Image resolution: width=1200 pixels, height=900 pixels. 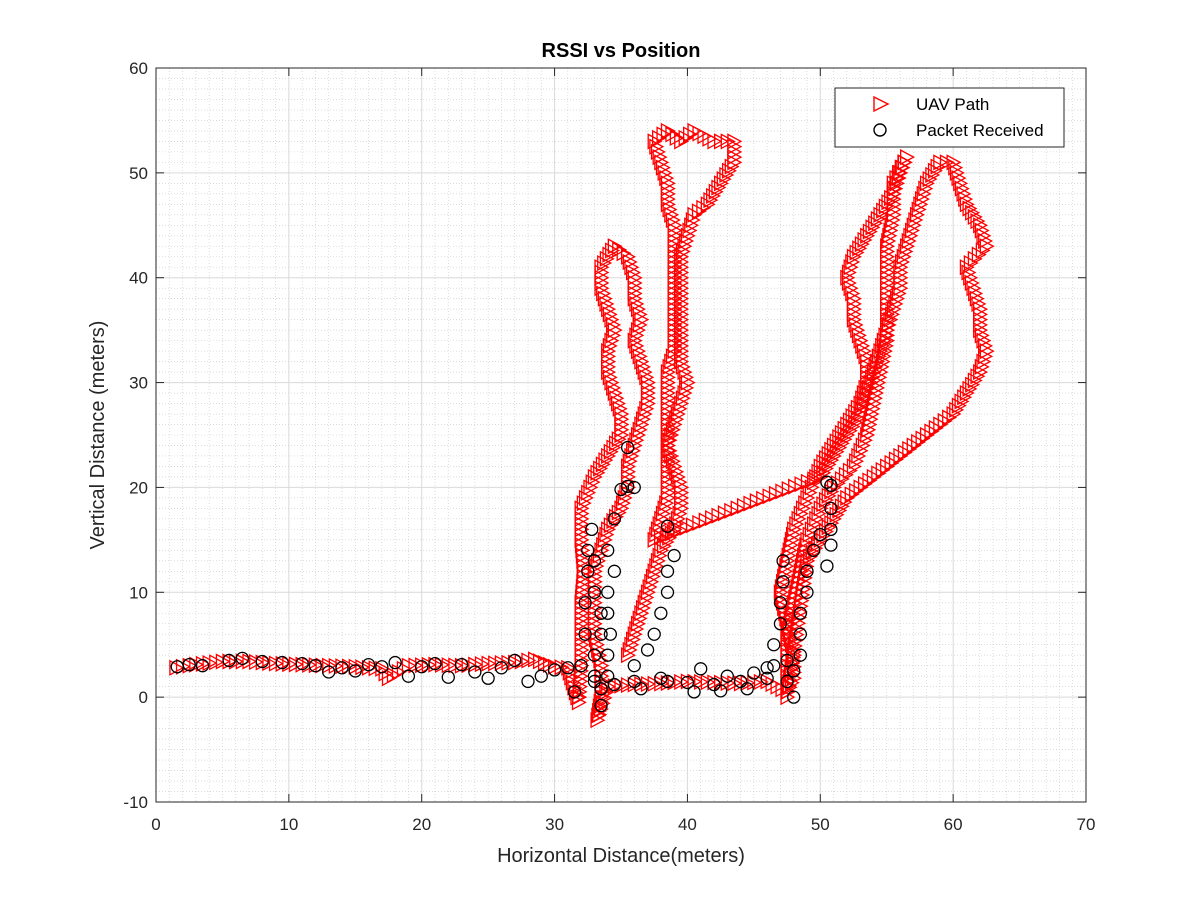 What do you see at coordinates (621, 856) in the screenshot?
I see `x-axis-label: Horizontal Distance(meters)` at bounding box center [621, 856].